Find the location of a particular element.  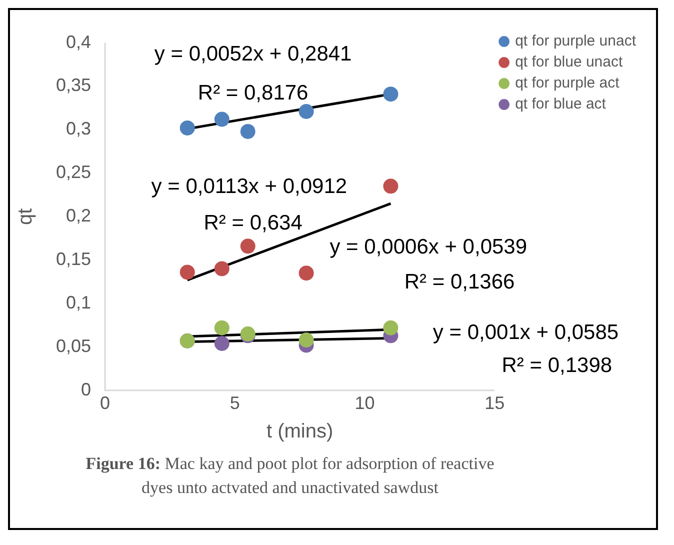

y-tick-label: 0,25 is located at coordinates (74, 172).